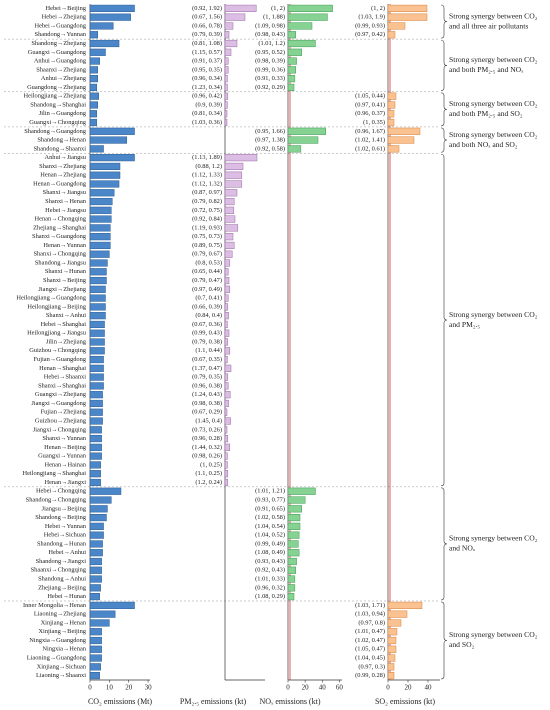  What do you see at coordinates (483, 144) in the screenshot?
I see `group-label: and both NOₓ and SO₂` at bounding box center [483, 144].